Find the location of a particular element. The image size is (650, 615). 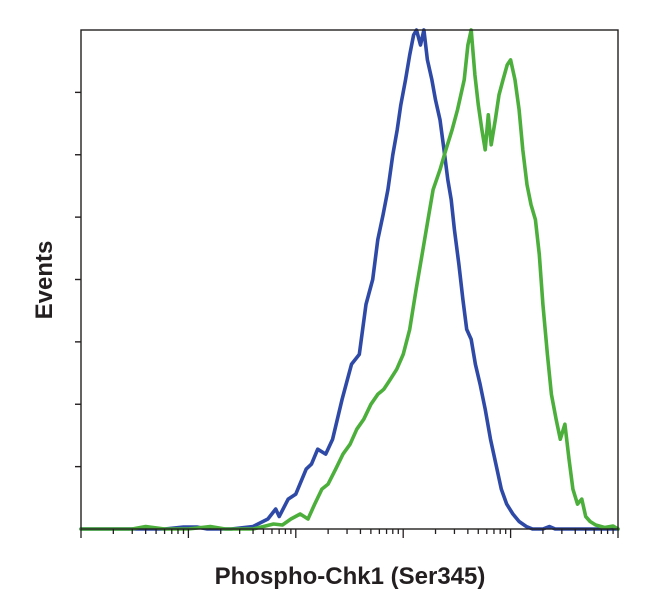

y-axis-label: Events is located at coordinates (44, 280).